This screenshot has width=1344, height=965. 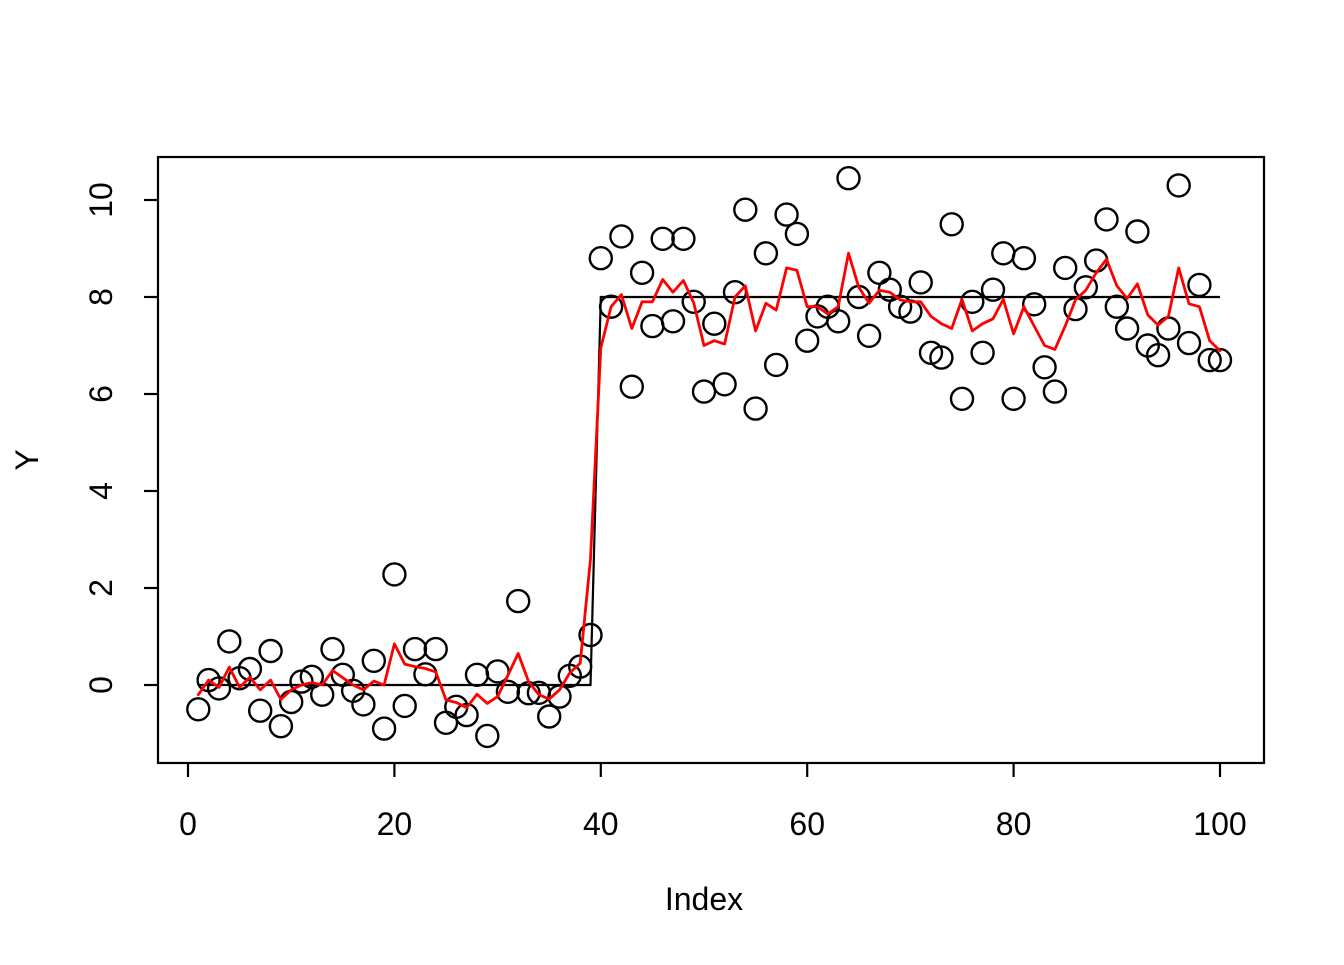 What do you see at coordinates (188, 824) in the screenshot?
I see `x-axis-tick-label: 0` at bounding box center [188, 824].